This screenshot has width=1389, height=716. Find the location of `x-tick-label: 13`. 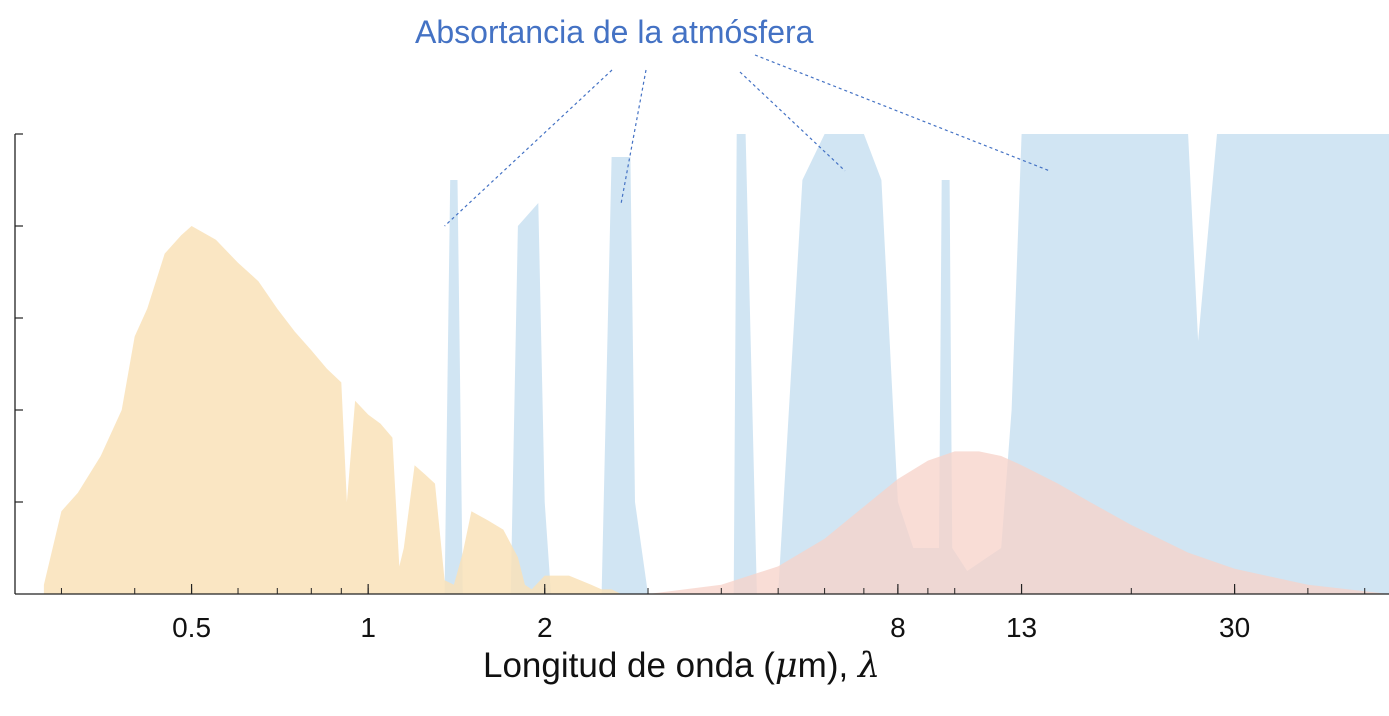

x-tick-label: 13 is located at coordinates (1021, 627).